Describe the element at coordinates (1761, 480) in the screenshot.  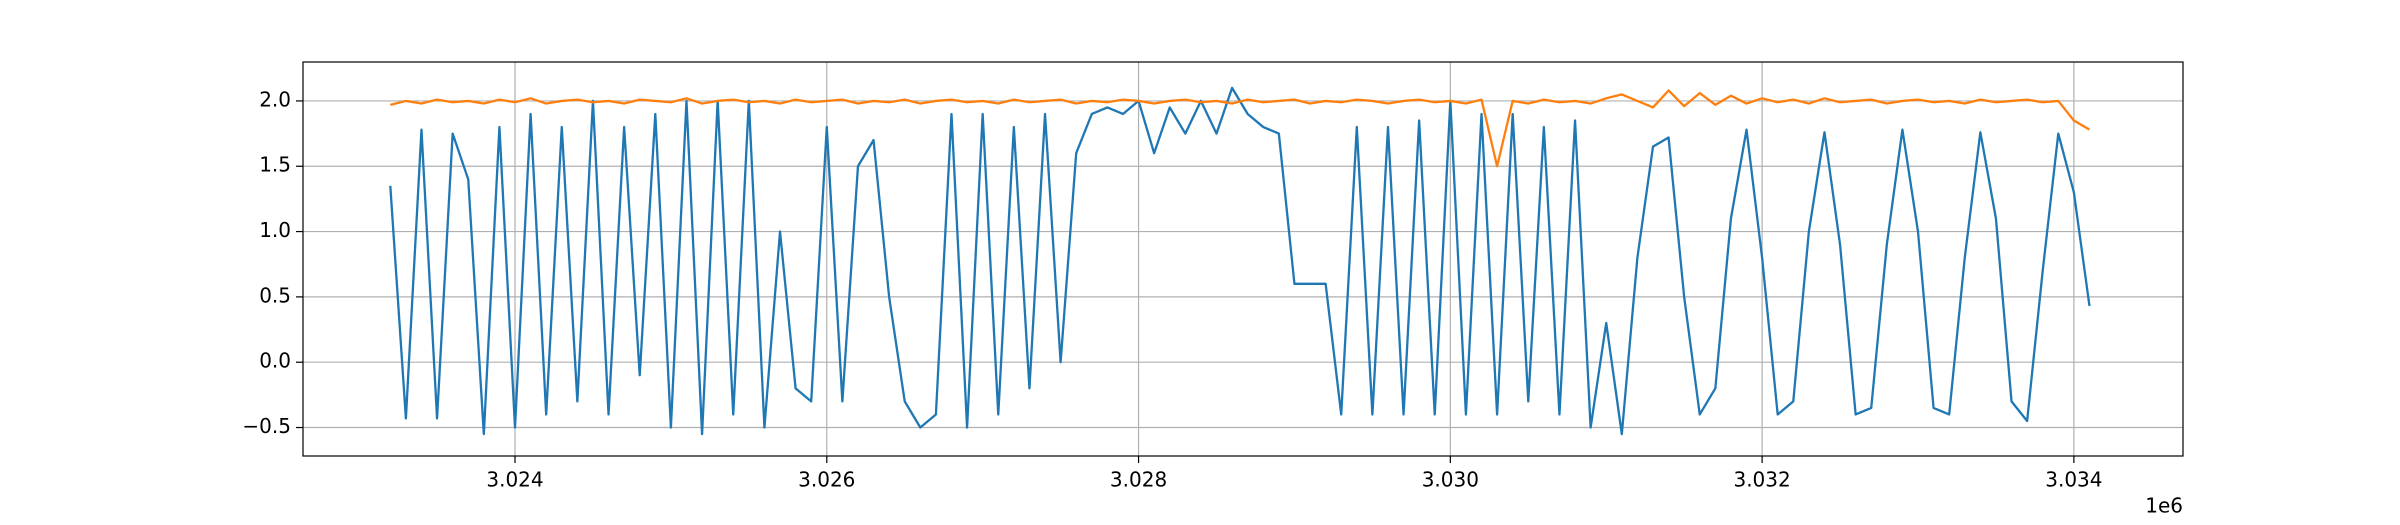
I see `x-tick-label: 3.032` at that location.